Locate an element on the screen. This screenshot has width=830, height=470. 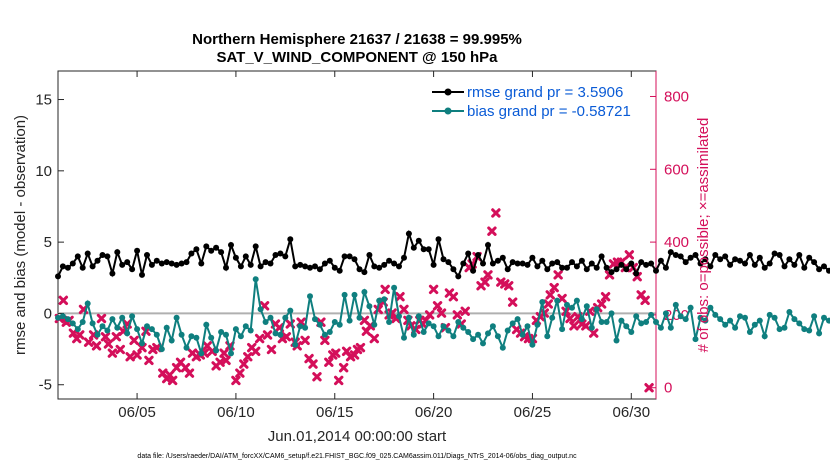
y-tick-label: -5 is located at coordinates (45, 385).